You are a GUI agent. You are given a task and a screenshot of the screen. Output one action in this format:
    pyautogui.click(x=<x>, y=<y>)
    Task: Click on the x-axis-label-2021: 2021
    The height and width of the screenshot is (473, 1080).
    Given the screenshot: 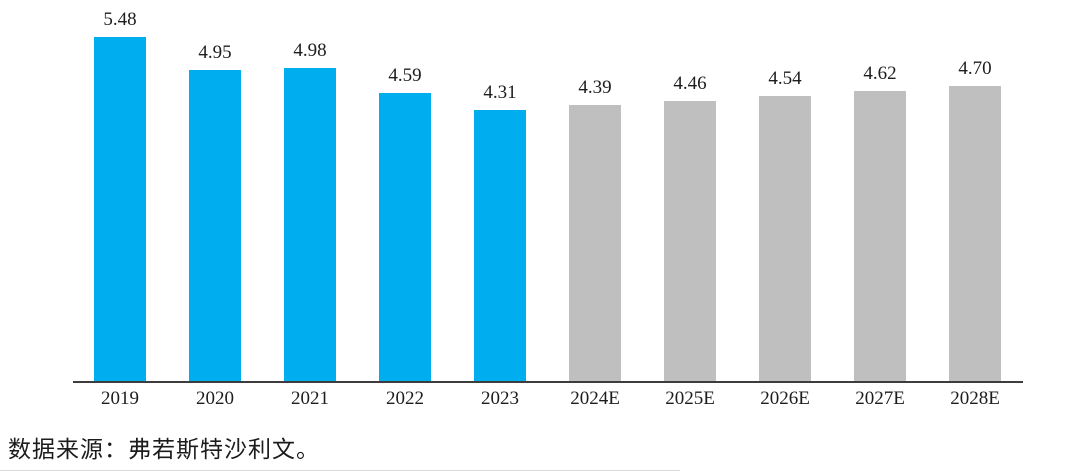 What is the action you would take?
    pyautogui.click(x=310, y=398)
    